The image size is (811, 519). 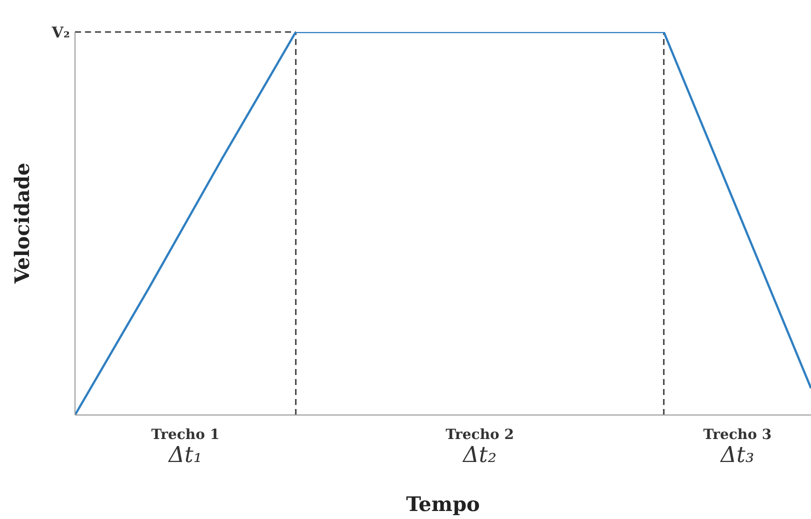 What do you see at coordinates (60, 32) in the screenshot?
I see `ref-line-label: V₂` at bounding box center [60, 32].